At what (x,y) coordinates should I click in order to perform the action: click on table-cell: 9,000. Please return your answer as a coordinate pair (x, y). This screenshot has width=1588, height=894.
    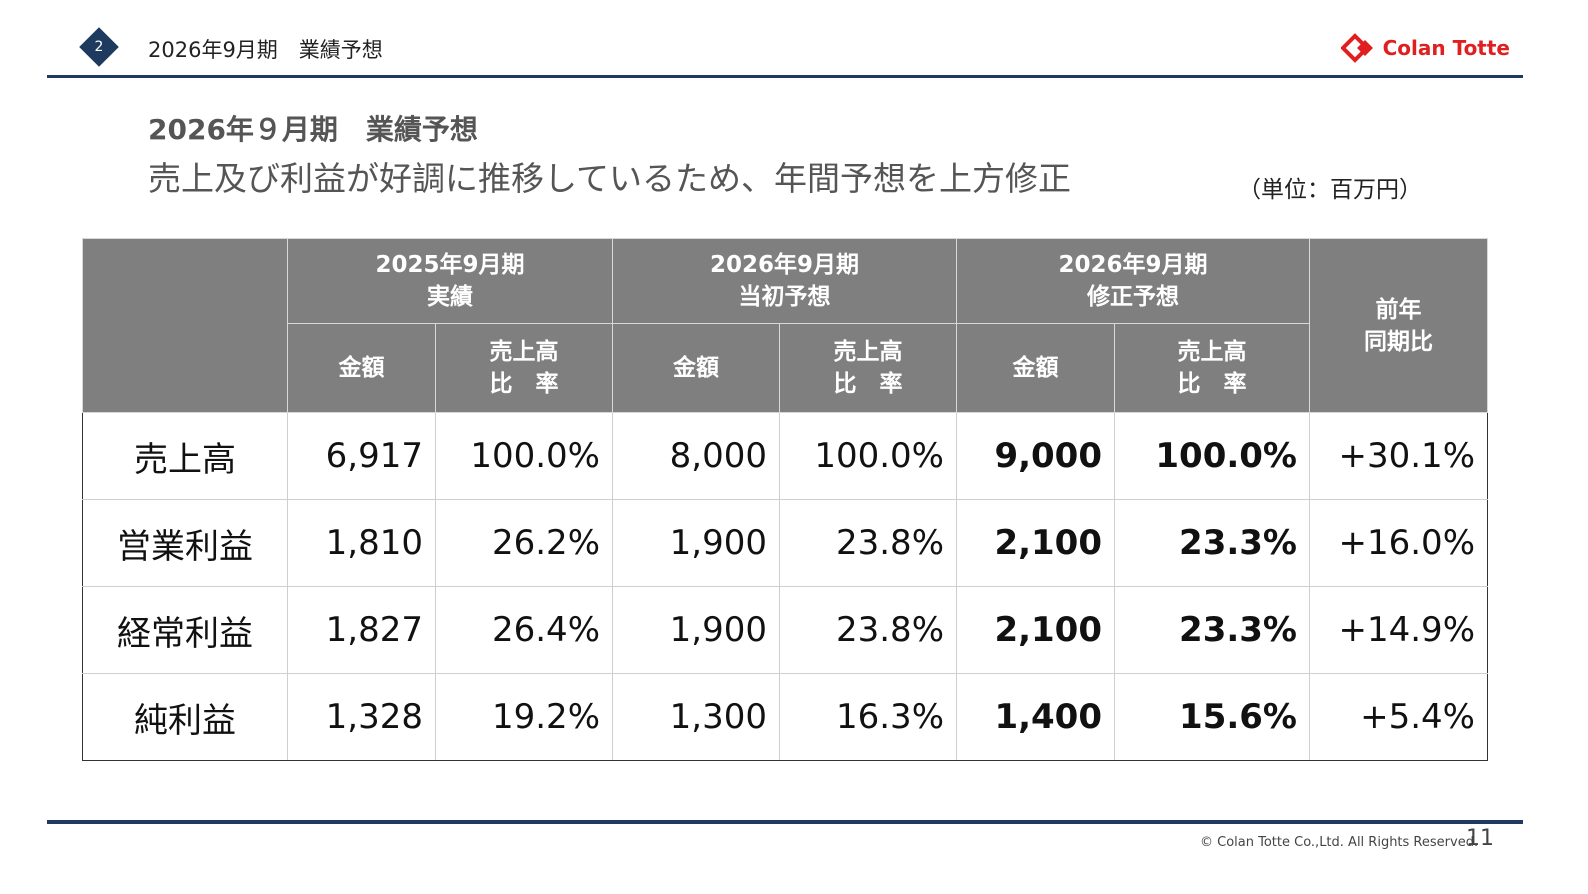
    Looking at the image, I should click on (1035, 456).